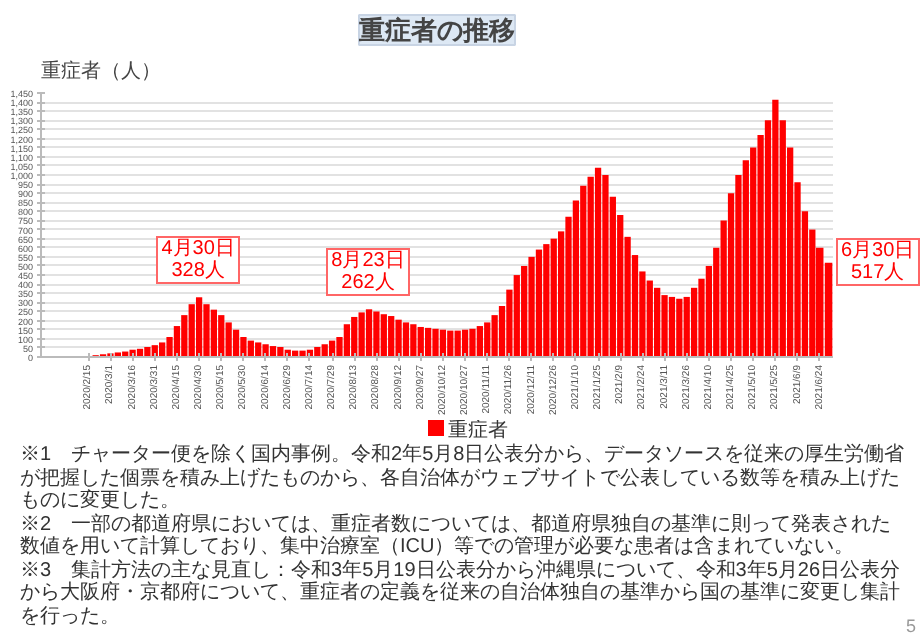  Describe the element at coordinates (457, 536) in the screenshot. I see `text: ※2 一部の都道府県においては、重症者数については、都道府県独自の基準に則って発表された数値を用いて計算しており、集中治療室（ICU）等での管理が必要な患者は含まれていない。` at that location.